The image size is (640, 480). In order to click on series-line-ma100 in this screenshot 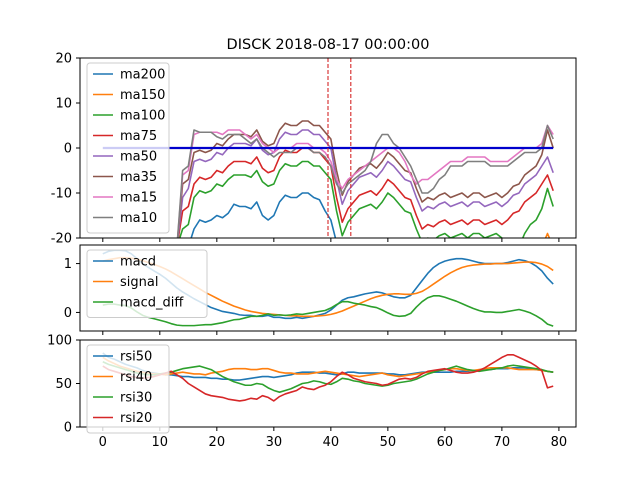, I will do `click(366, 199)`.